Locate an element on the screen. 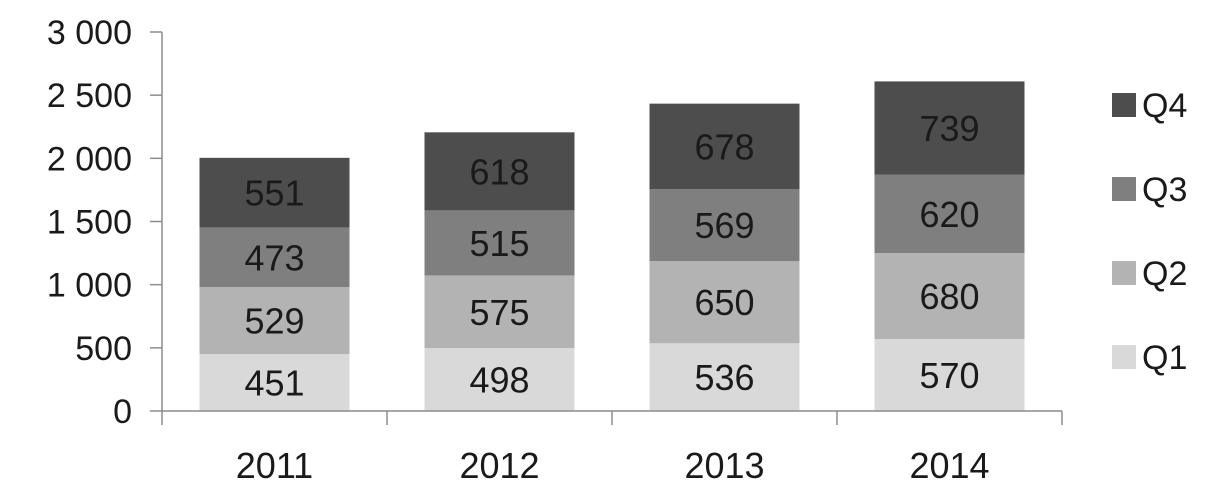 The width and height of the screenshot is (1206, 485). bar-segment-q2-2014 is located at coordinates (949, 296).